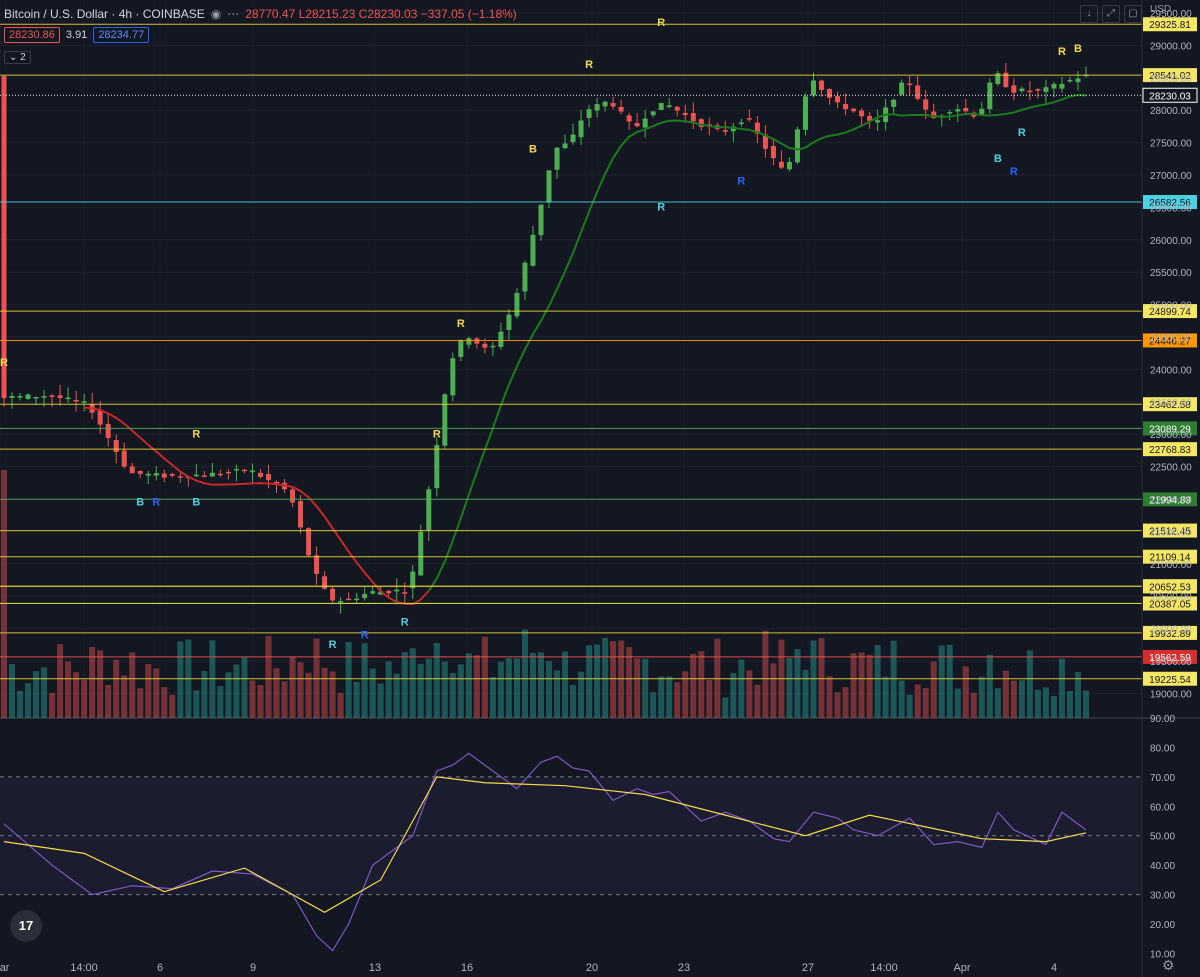  I want to click on level-price-label: 21109.14, so click(1170, 558).